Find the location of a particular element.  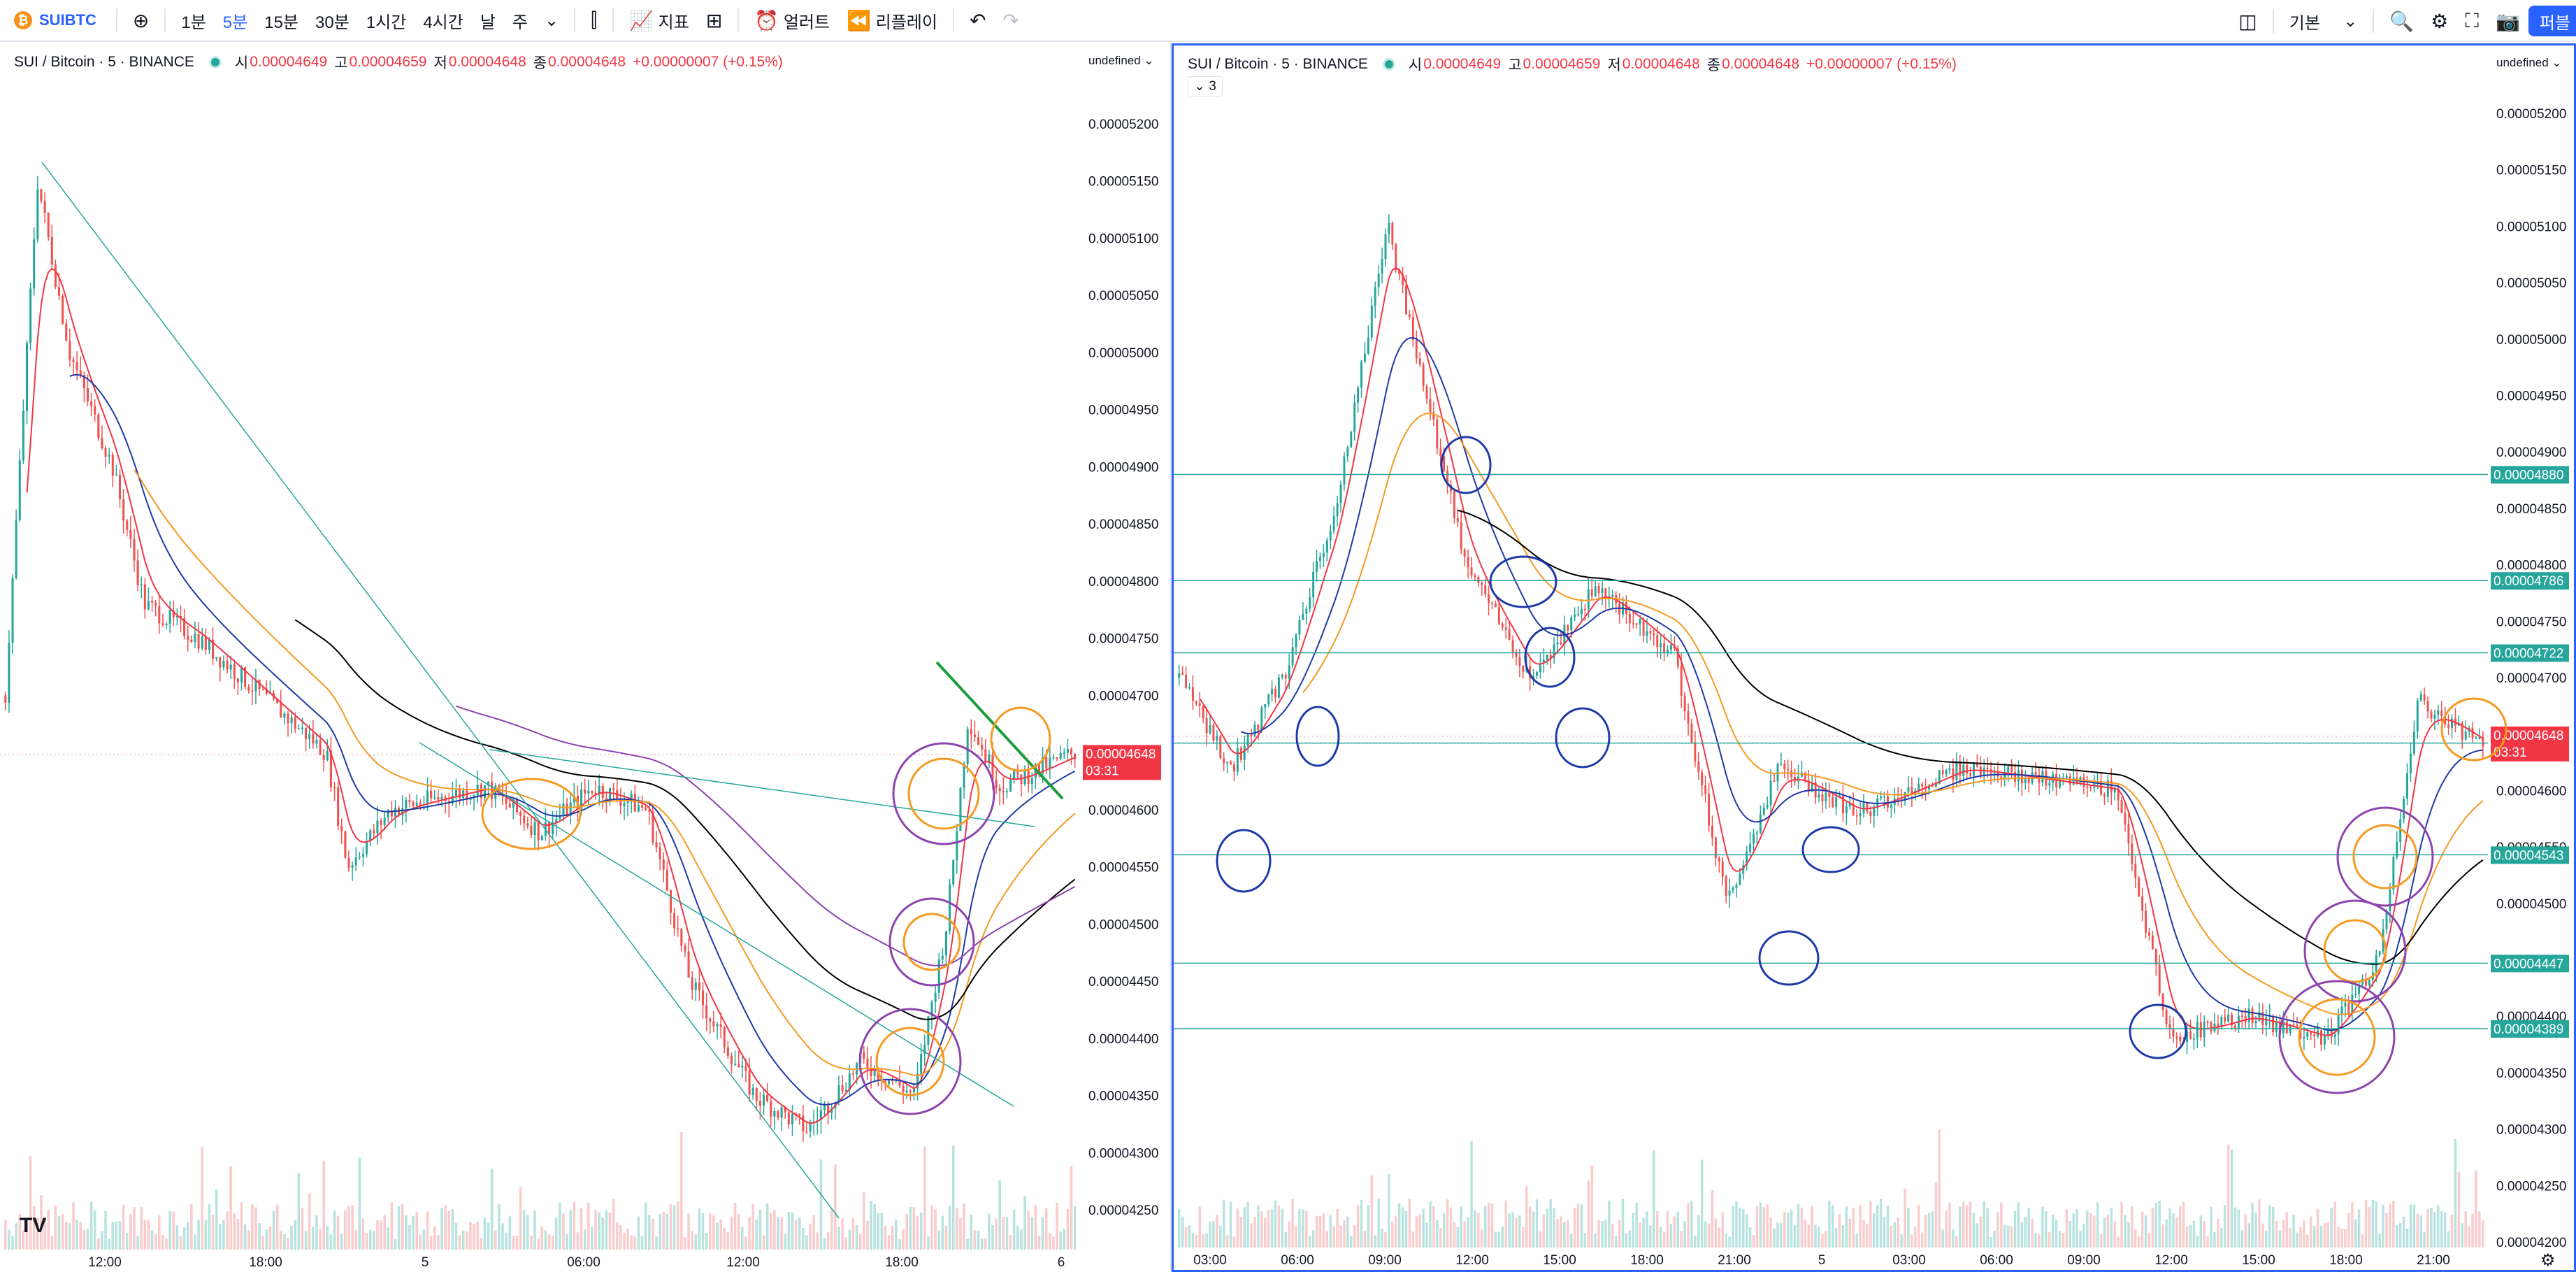

interval-day: 날 is located at coordinates (488, 23).